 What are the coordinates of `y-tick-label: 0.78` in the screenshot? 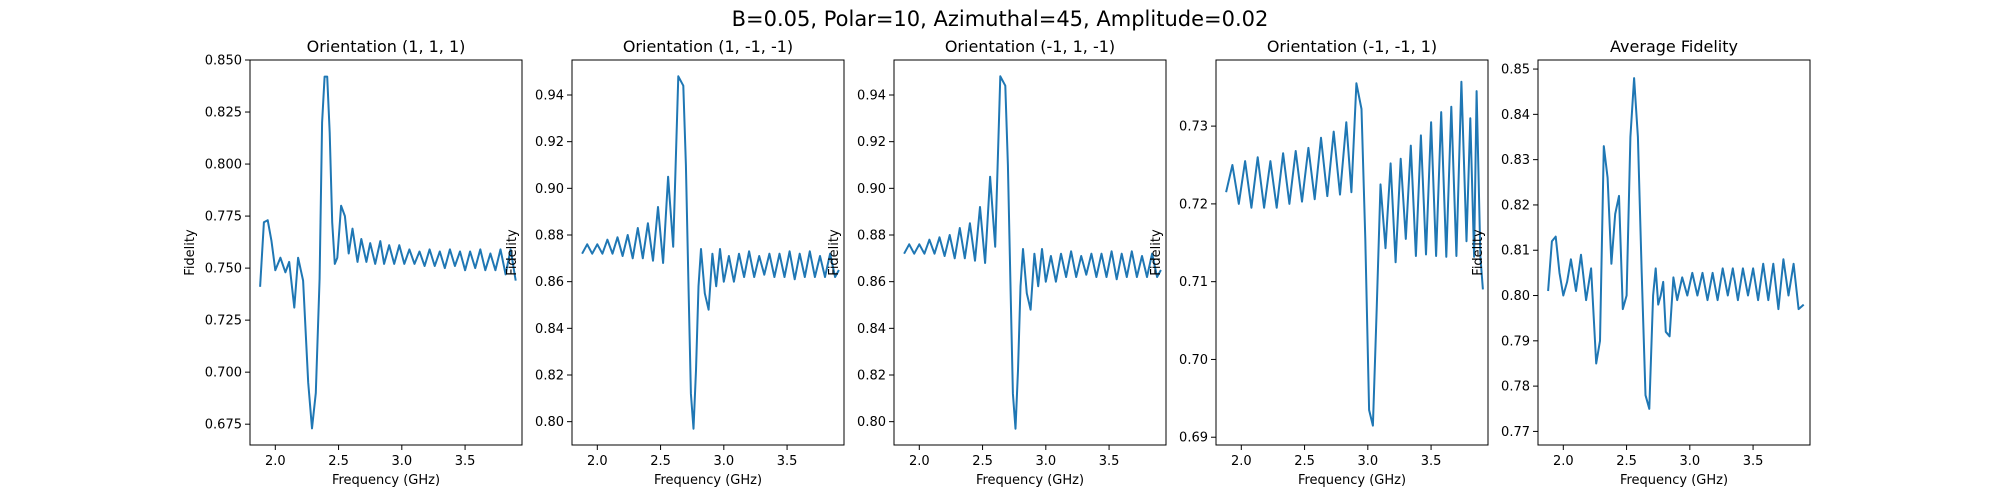 It's located at (1515, 387).